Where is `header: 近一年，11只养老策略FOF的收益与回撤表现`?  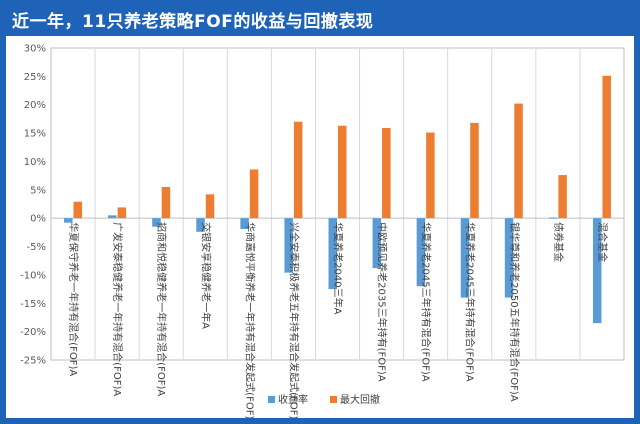 header: 近一年，11只养老策略FOF的收益与回撤表现 is located at coordinates (320, 18).